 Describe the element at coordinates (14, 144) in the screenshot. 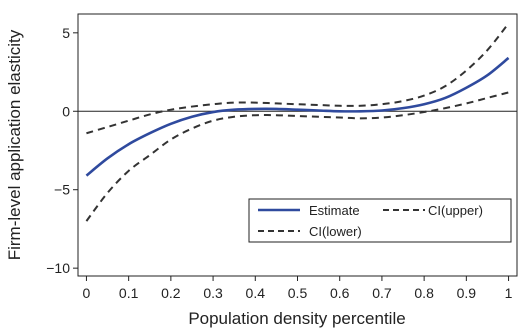

I see `y-axis-title: Firm-level application elasticity` at that location.